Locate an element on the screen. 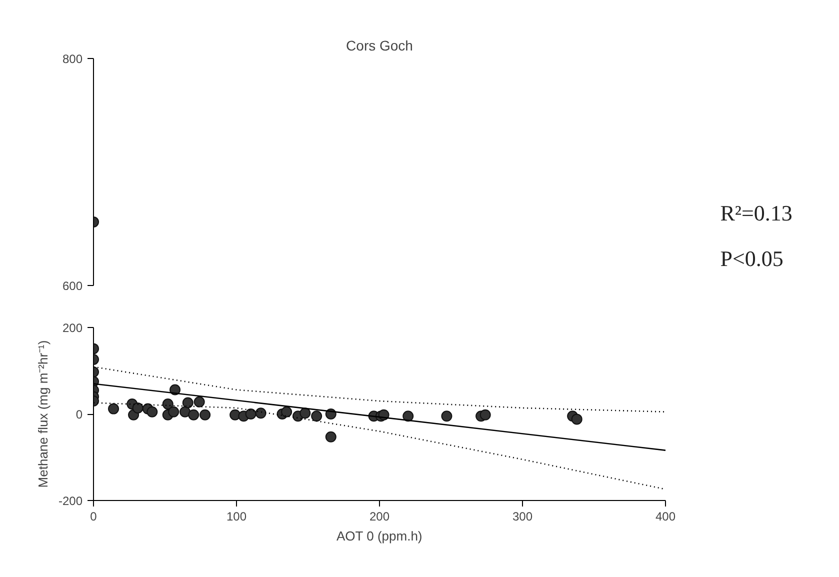  y-tick-label: -200 is located at coordinates (70, 501).